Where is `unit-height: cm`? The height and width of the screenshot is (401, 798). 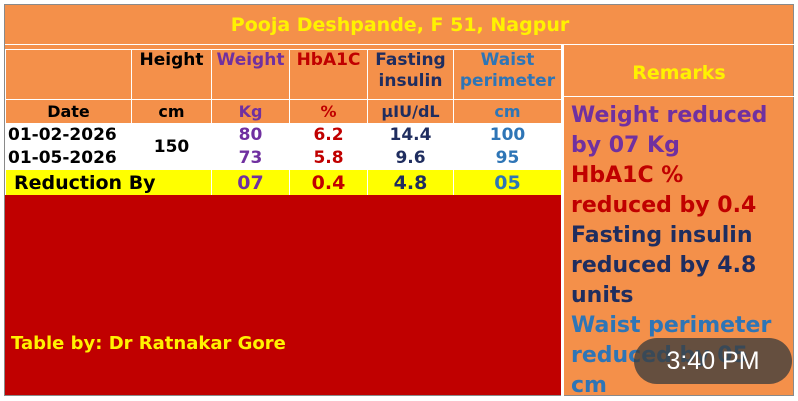 unit-height: cm is located at coordinates (171, 111).